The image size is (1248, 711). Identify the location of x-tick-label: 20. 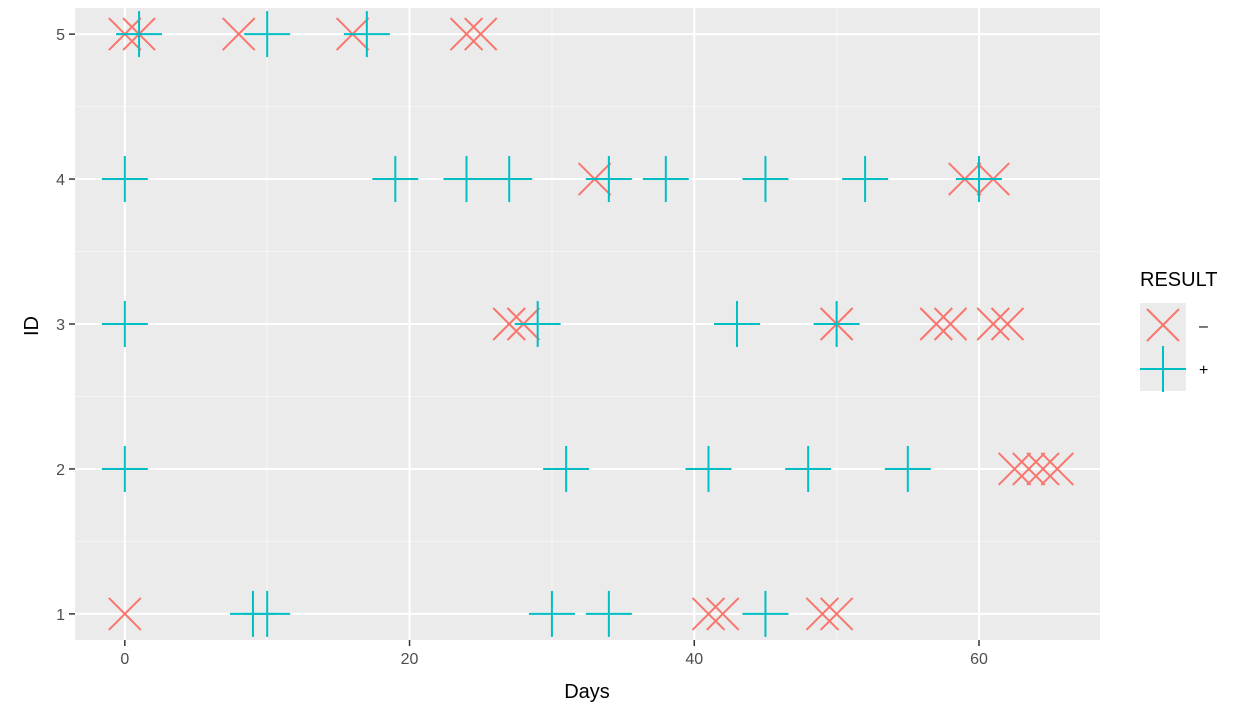
(410, 659).